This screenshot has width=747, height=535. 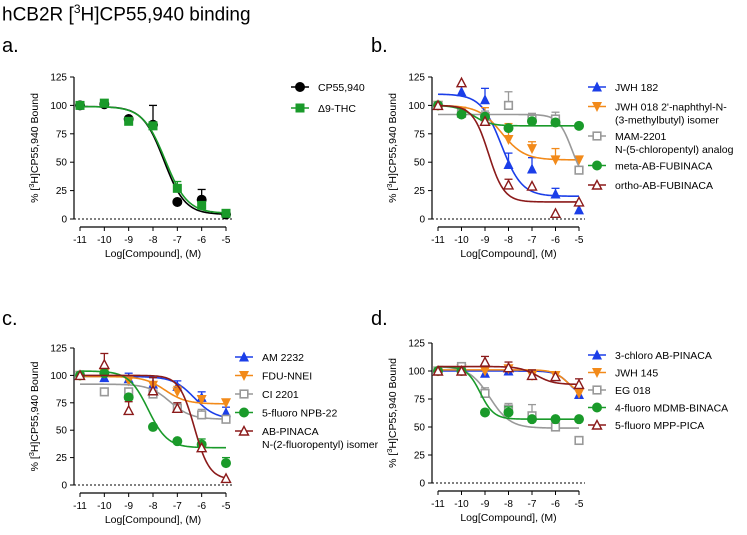 I want to click on legend-entry: Δ9-THC, so click(x=323, y=109).